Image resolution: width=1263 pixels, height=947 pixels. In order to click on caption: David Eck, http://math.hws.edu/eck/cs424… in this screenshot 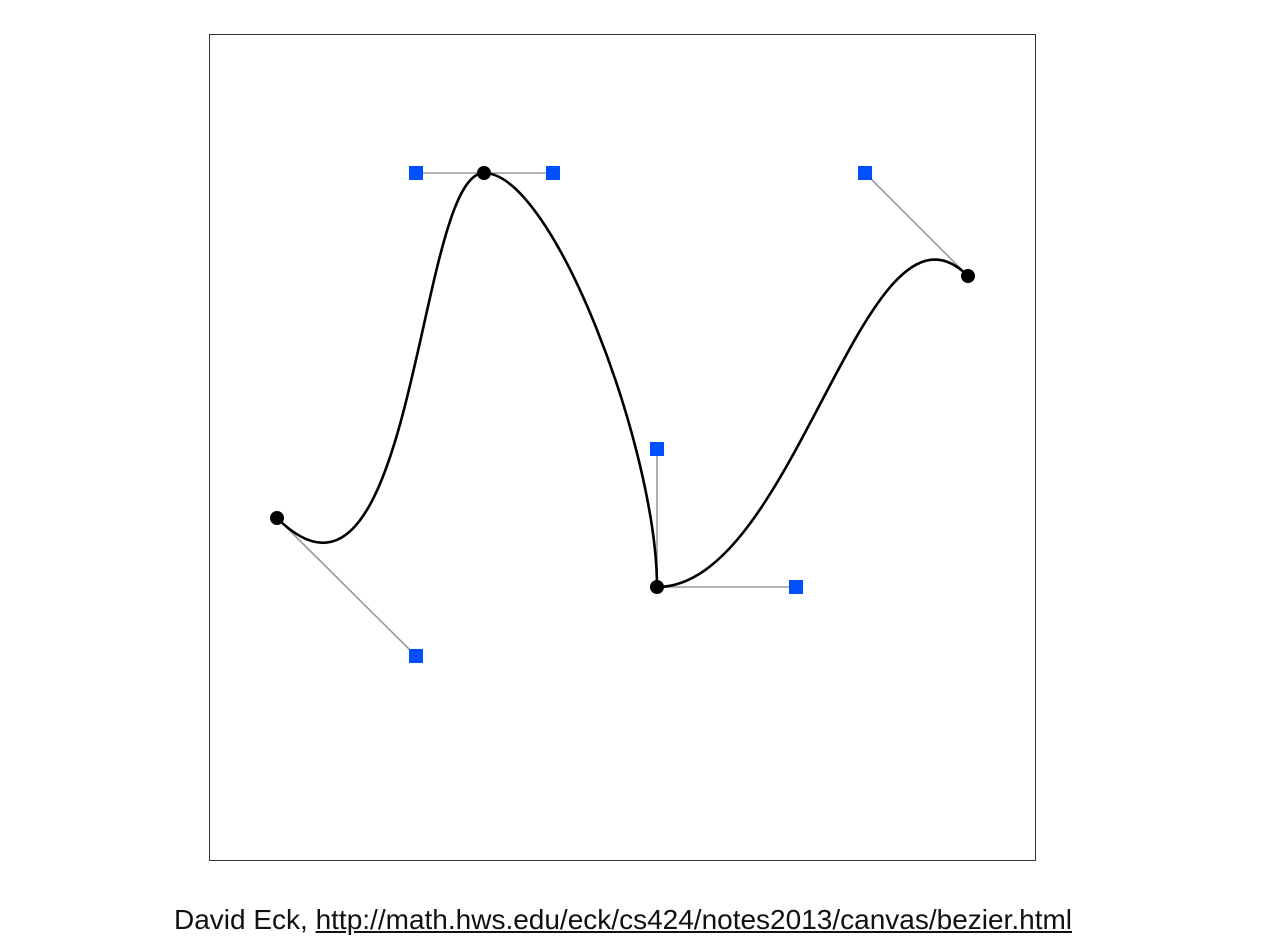, I will do `click(623, 920)`.